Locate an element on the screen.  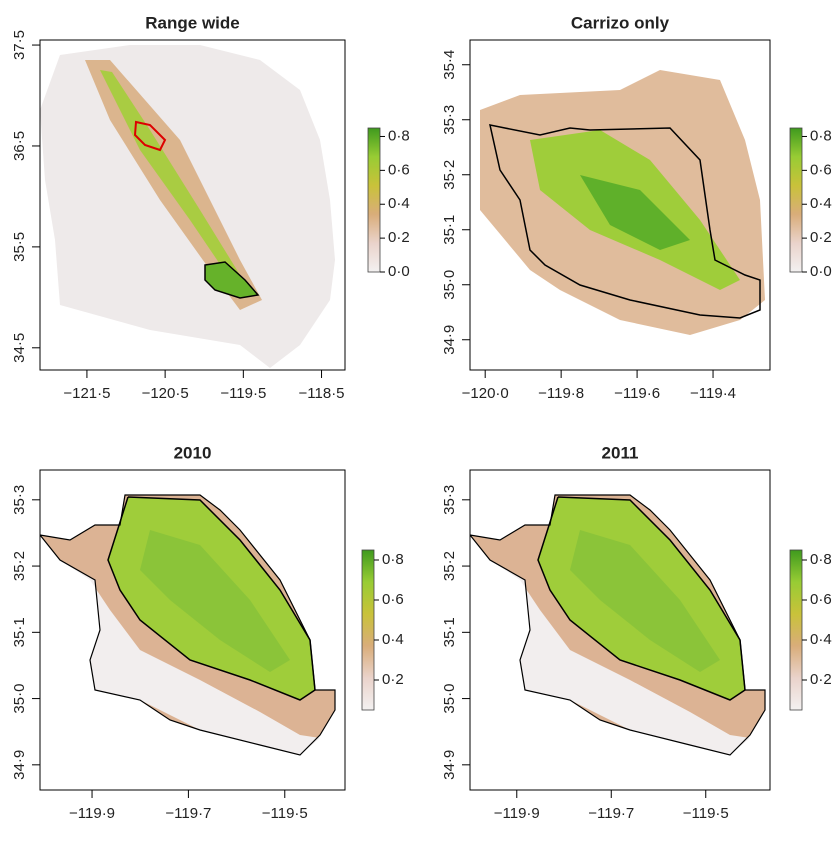
x-tick-label: −118·5 is located at coordinates (322, 393).